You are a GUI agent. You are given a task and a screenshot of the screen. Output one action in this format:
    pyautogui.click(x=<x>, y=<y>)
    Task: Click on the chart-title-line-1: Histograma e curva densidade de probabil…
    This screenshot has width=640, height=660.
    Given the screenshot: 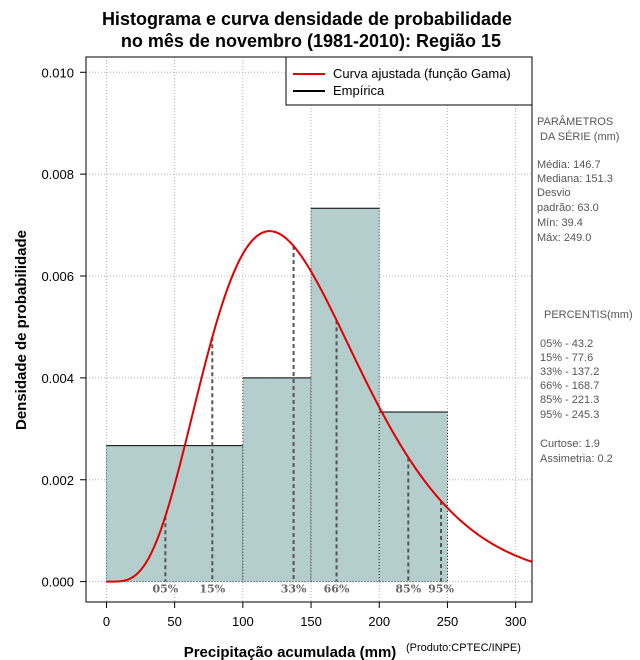 What is the action you would take?
    pyautogui.click(x=307, y=19)
    